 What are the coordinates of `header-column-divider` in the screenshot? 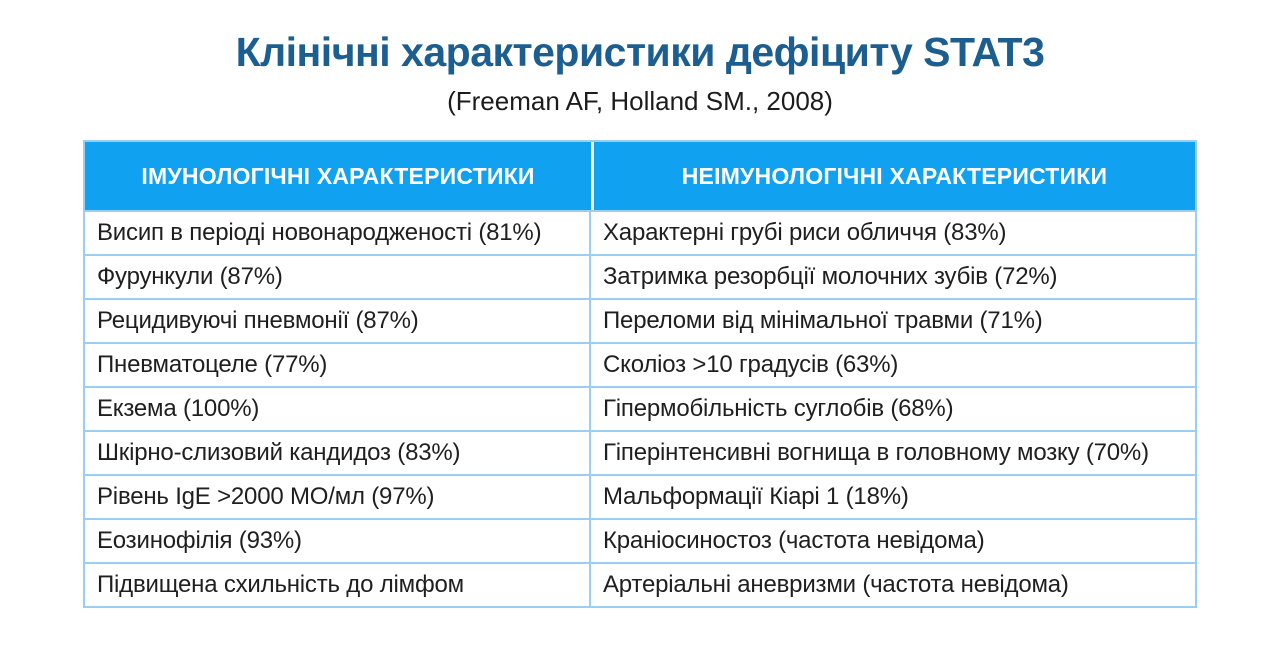 It's located at (592, 176).